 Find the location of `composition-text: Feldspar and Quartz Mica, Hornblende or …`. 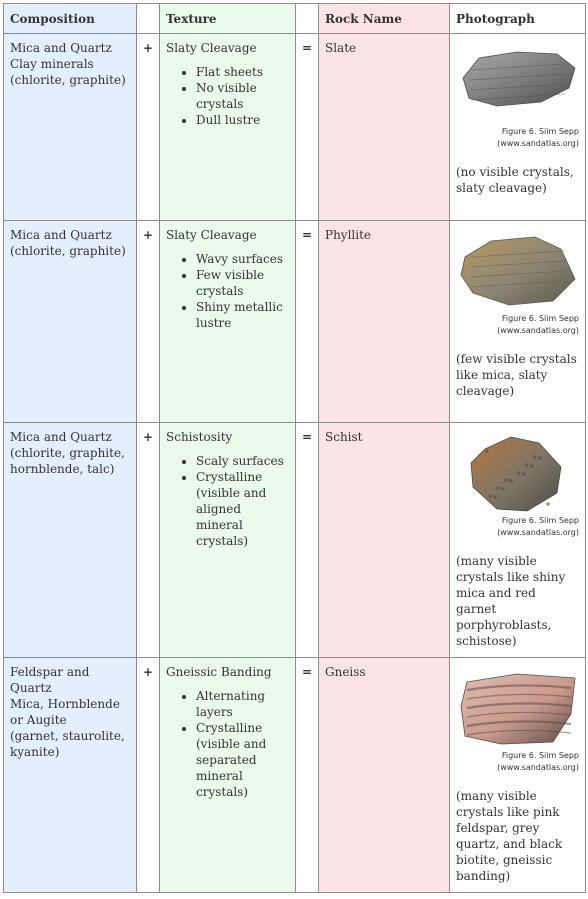

composition-text: Feldspar and Quartz Mica, Hornblende or … is located at coordinates (67, 712).